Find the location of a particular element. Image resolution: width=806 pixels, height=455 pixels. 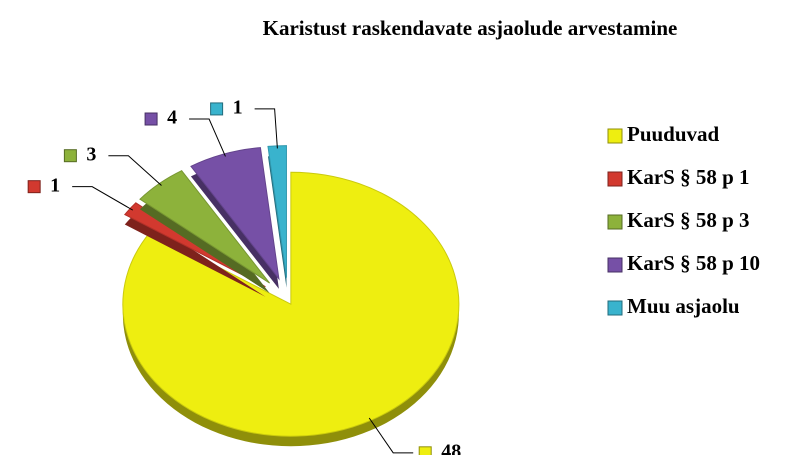

data-label: 4 is located at coordinates (172, 118).